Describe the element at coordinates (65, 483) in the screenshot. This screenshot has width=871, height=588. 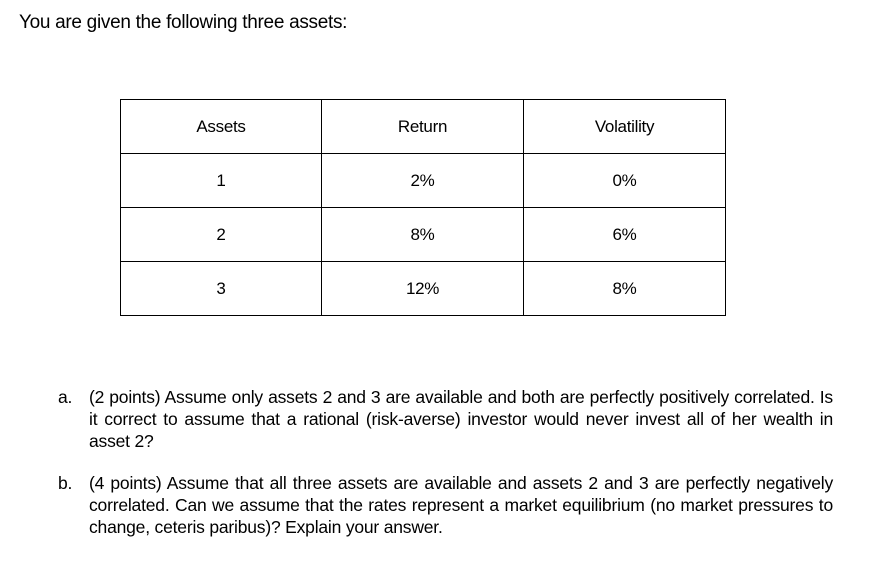
I see `question-marker: b.` at that location.